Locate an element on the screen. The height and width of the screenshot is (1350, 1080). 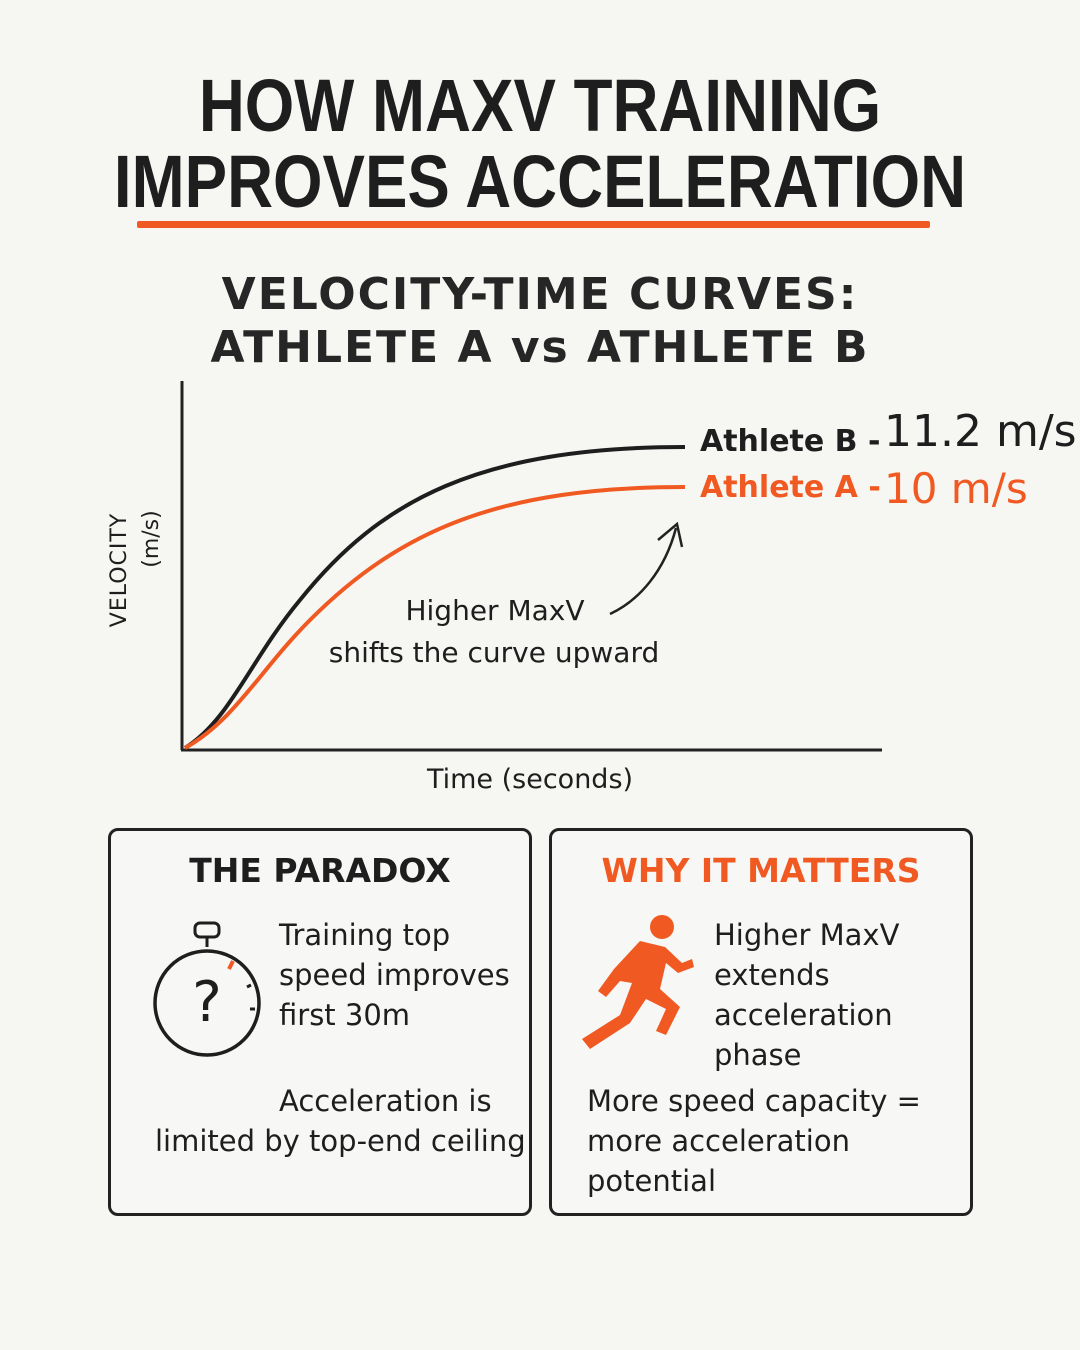
paradox-footer-line-1: Acceleration is is located at coordinates (385, 1101).